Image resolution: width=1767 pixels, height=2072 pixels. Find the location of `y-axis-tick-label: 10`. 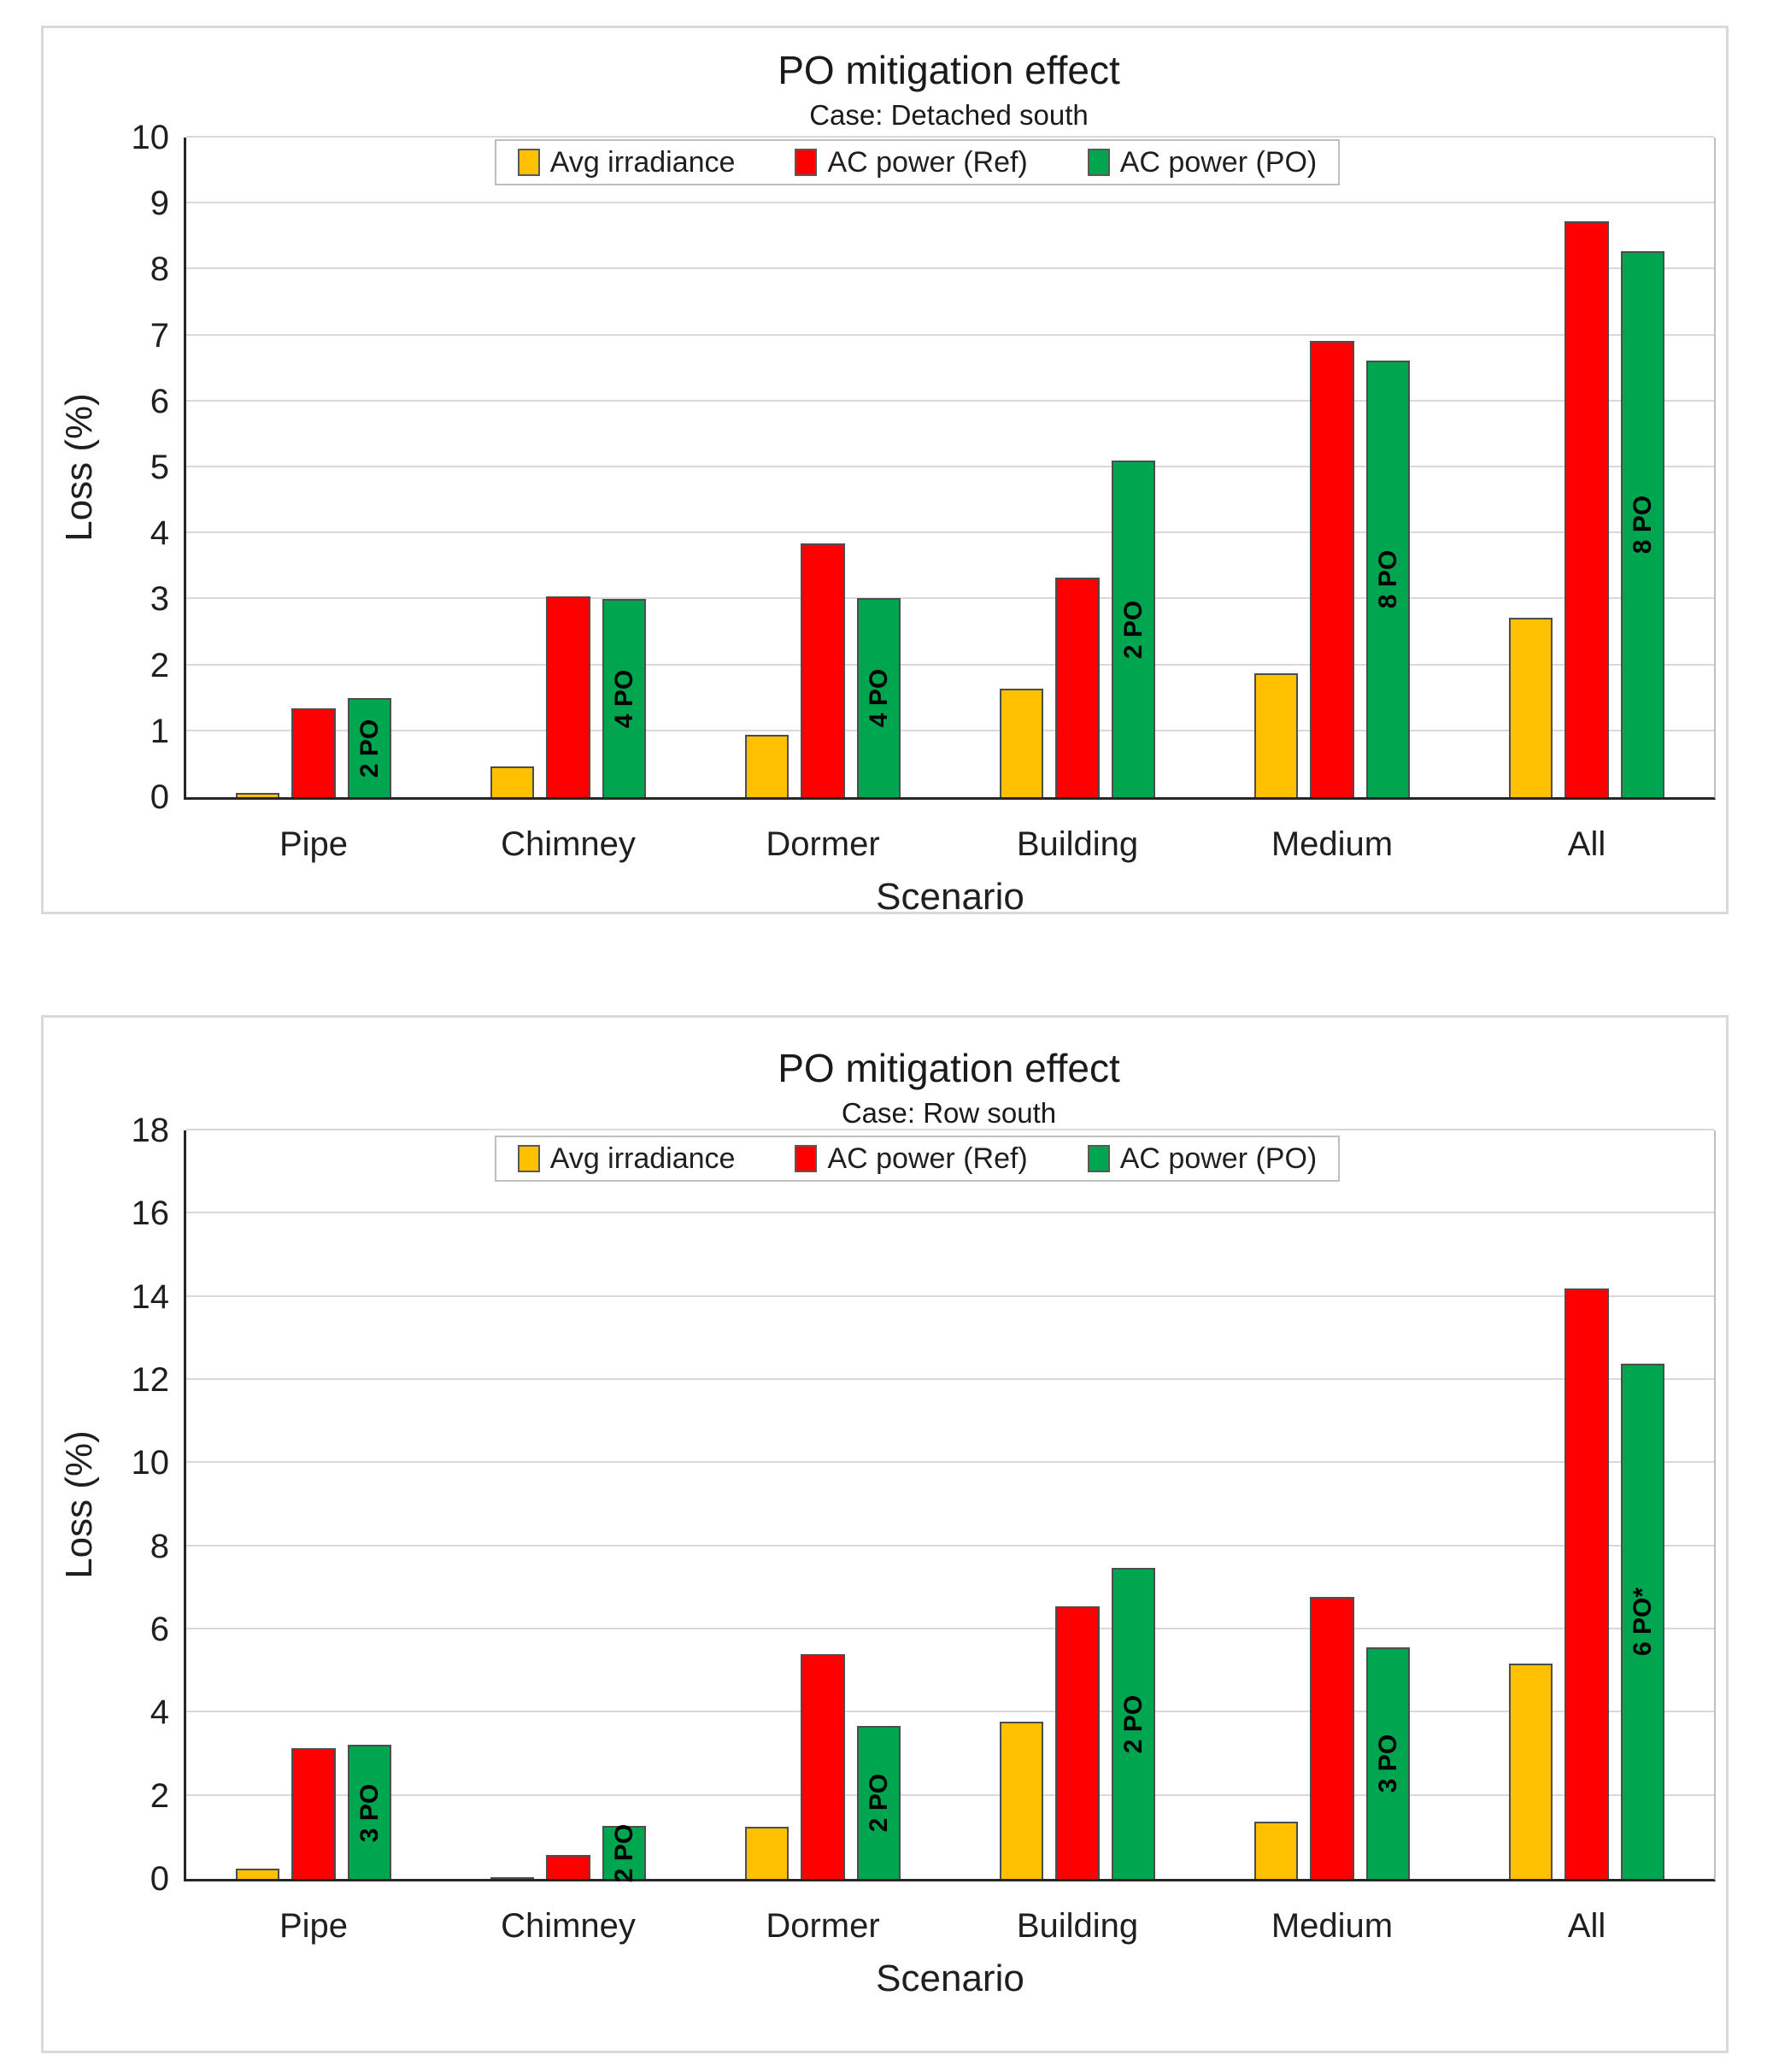

y-axis-tick-label: 10 is located at coordinates (150, 137).